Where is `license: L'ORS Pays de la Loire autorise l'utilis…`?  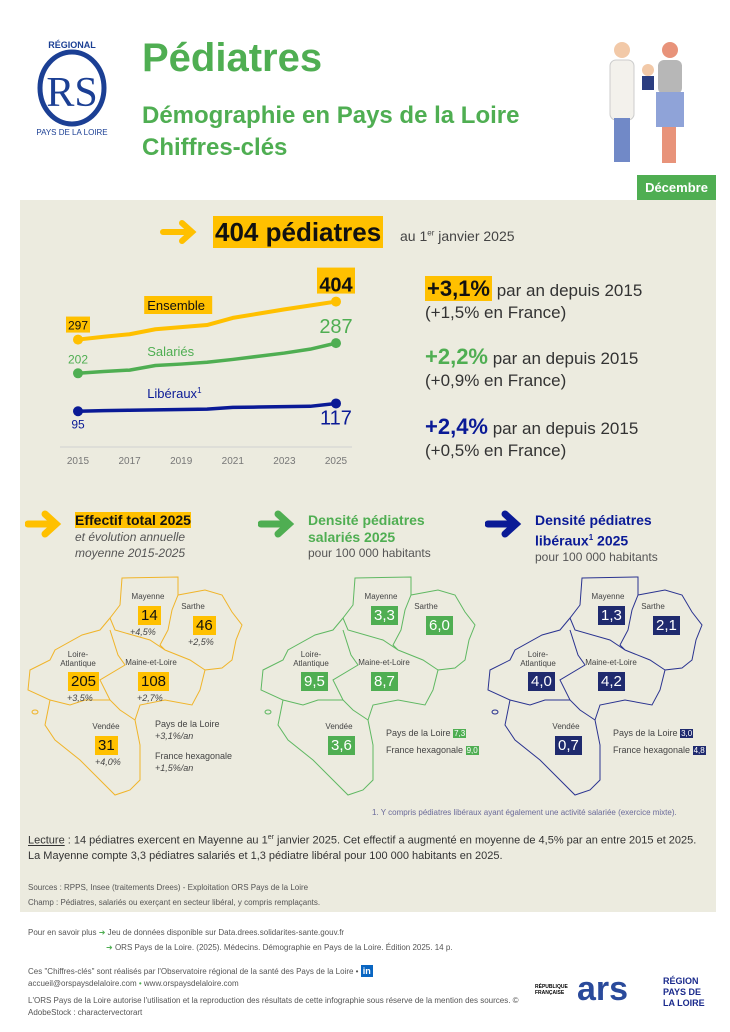
license: L'ORS Pays de la Loire autorise l'utilis… is located at coordinates (273, 1006).